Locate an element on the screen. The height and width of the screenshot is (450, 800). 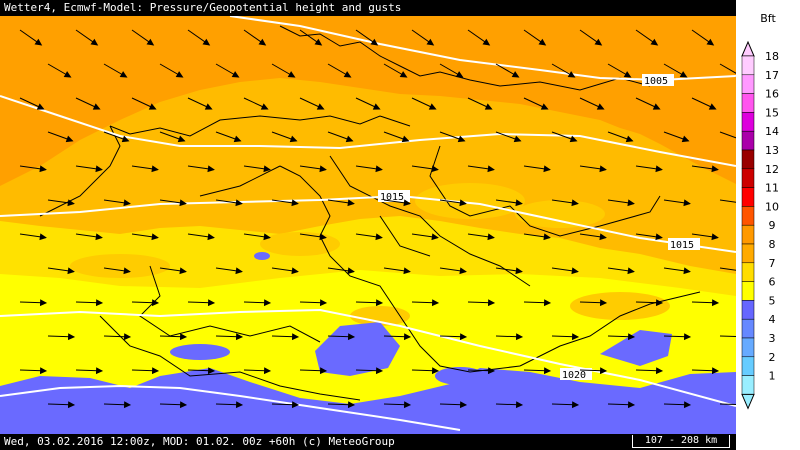
legend-label: 6 is located at coordinates (772, 282).